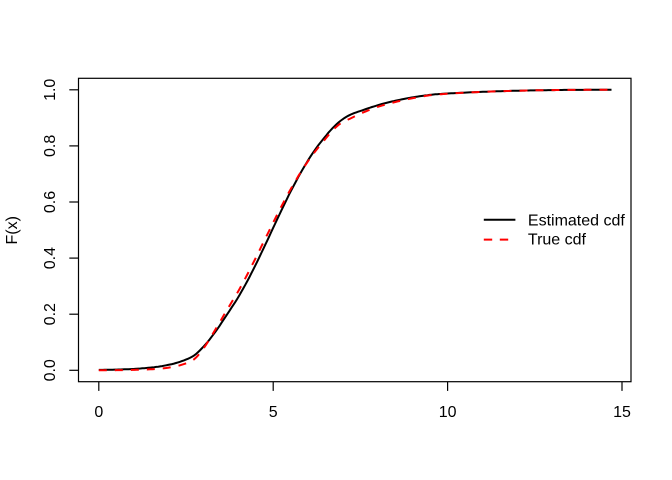 The width and height of the screenshot is (672, 480). What do you see at coordinates (12, 230) in the screenshot?
I see `svg-text: F(x)` at bounding box center [12, 230].